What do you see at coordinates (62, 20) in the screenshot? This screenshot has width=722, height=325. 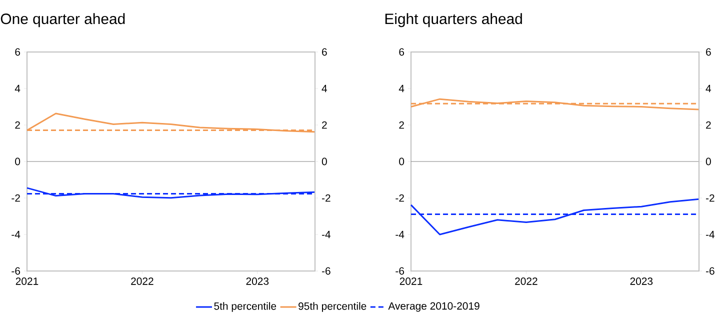 I see `chart-title: One quarter ahead` at bounding box center [62, 20].